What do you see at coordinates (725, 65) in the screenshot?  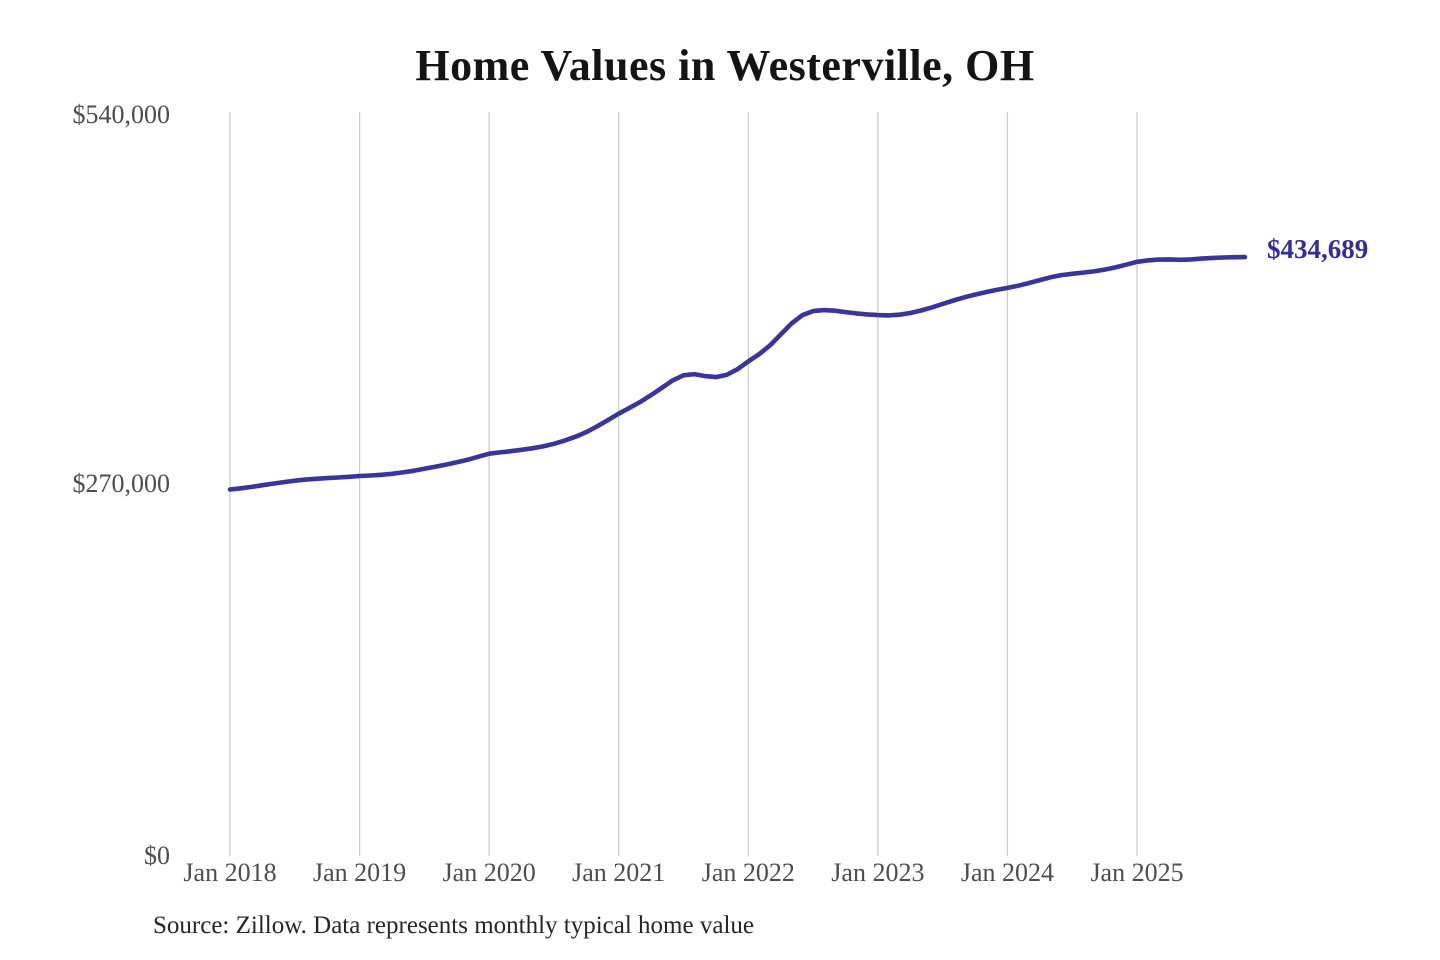 I see `chart-title: Home Values in Westerville, OH` at bounding box center [725, 65].